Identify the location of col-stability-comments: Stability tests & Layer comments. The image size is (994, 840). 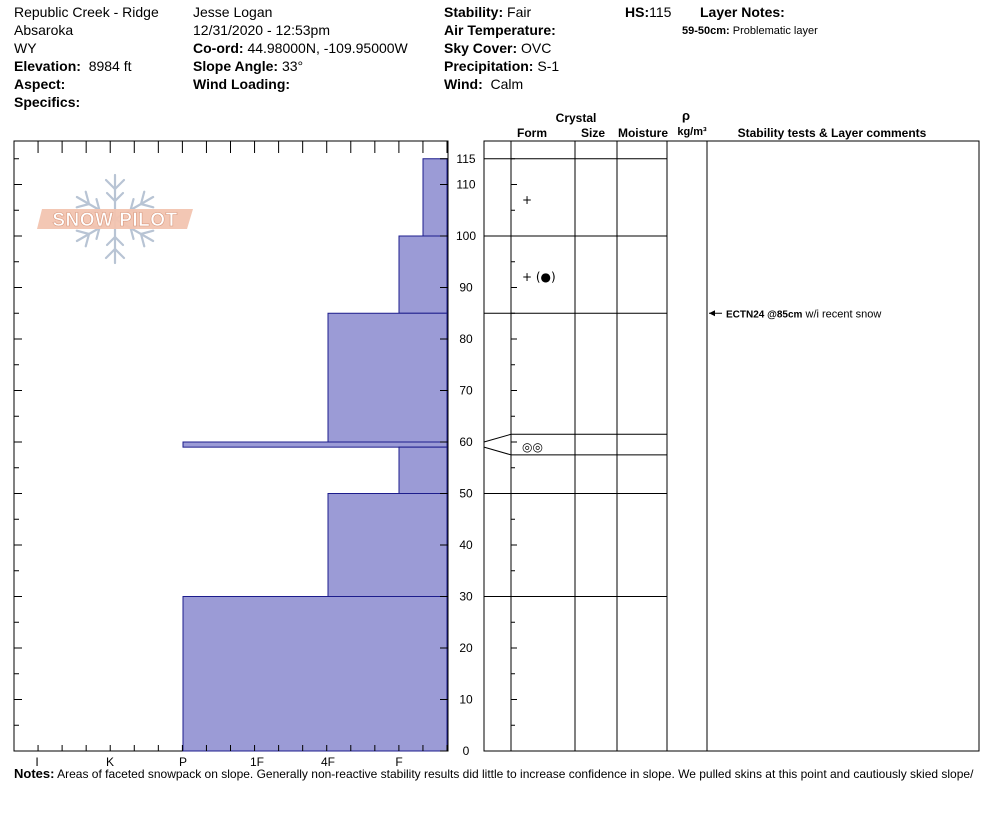
(832, 133).